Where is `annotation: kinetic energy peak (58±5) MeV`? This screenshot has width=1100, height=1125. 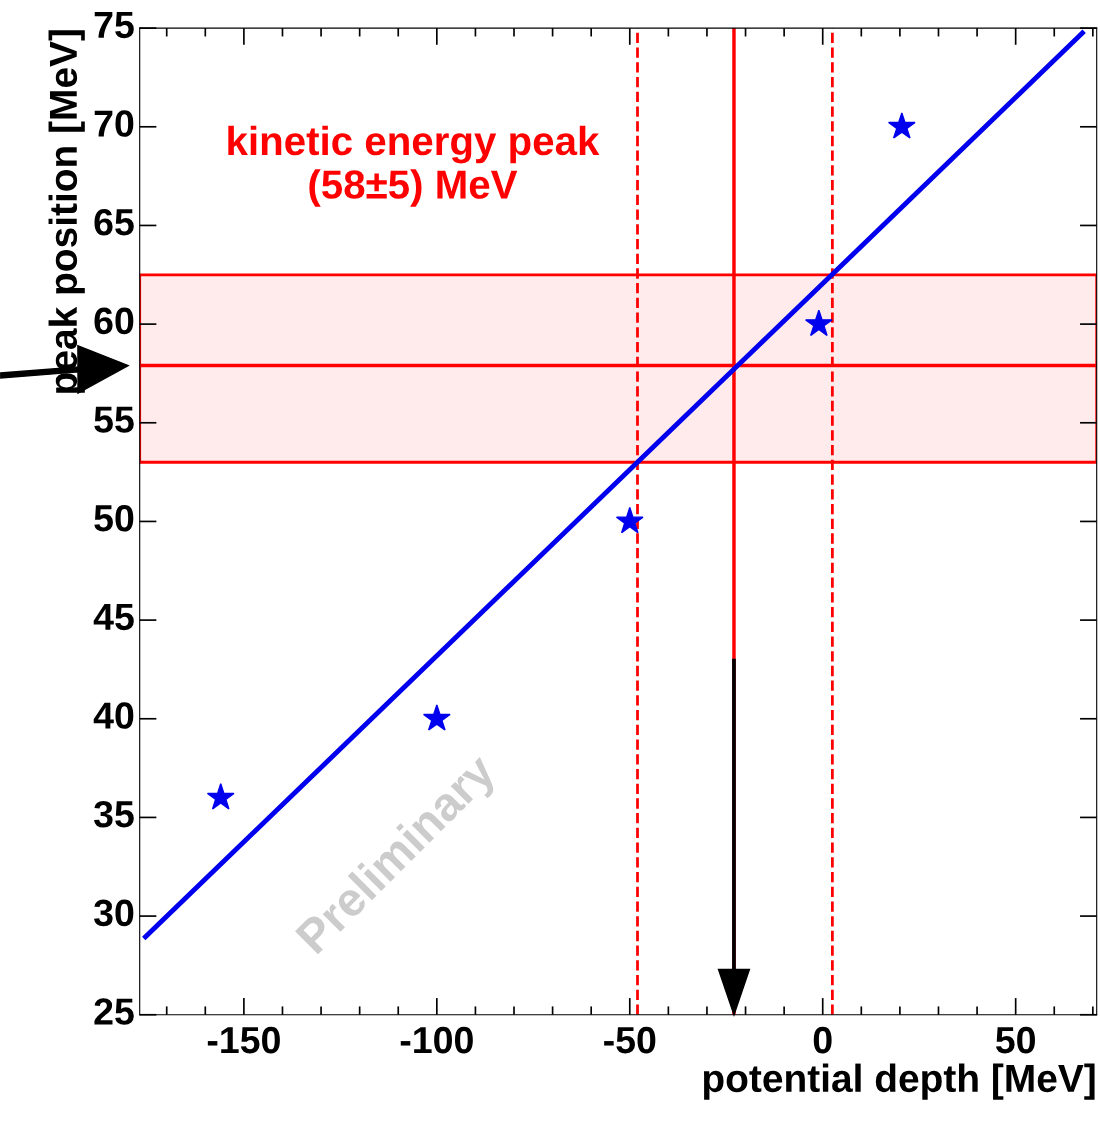 annotation: kinetic energy peak (58±5) MeV is located at coordinates (414, 166).